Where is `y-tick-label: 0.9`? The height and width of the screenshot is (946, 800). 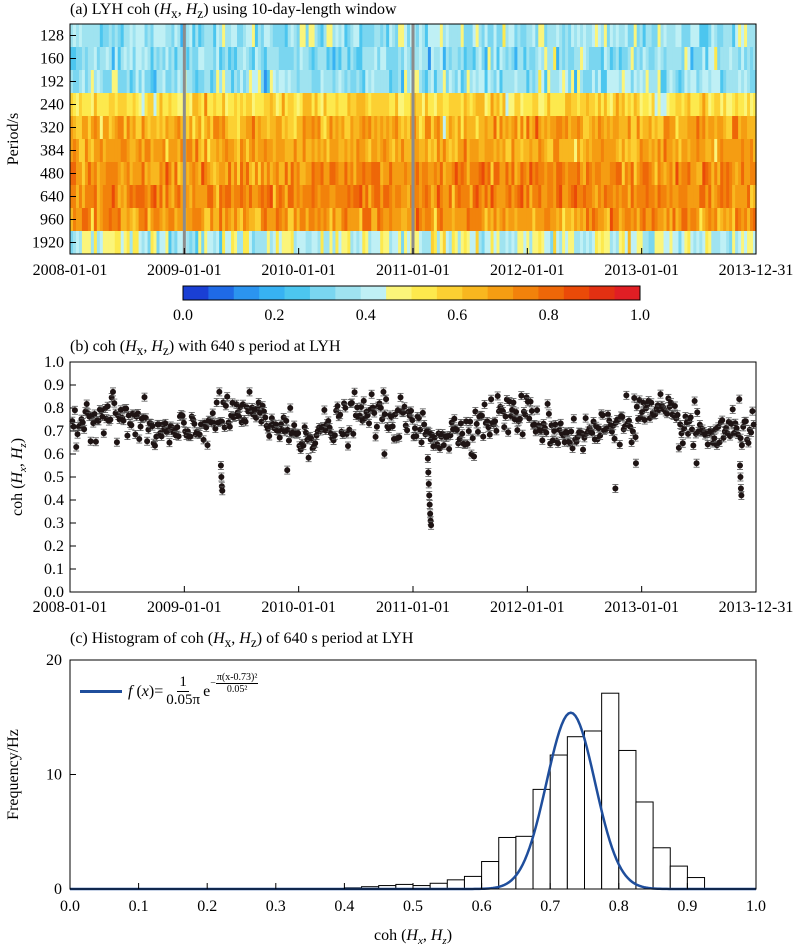 y-tick-label: 0.9 is located at coordinates (54, 385).